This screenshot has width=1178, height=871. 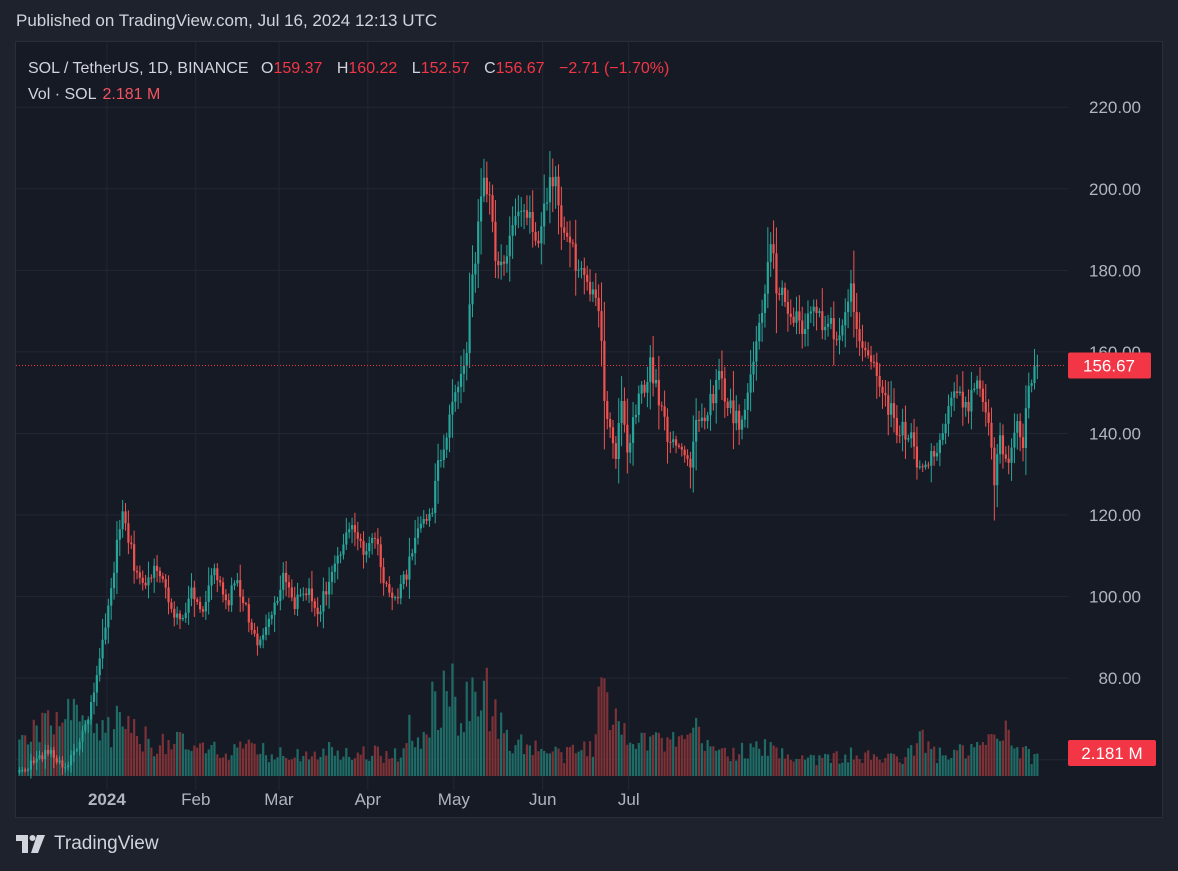 What do you see at coordinates (87, 844) in the screenshot?
I see `footer: TradingView` at bounding box center [87, 844].